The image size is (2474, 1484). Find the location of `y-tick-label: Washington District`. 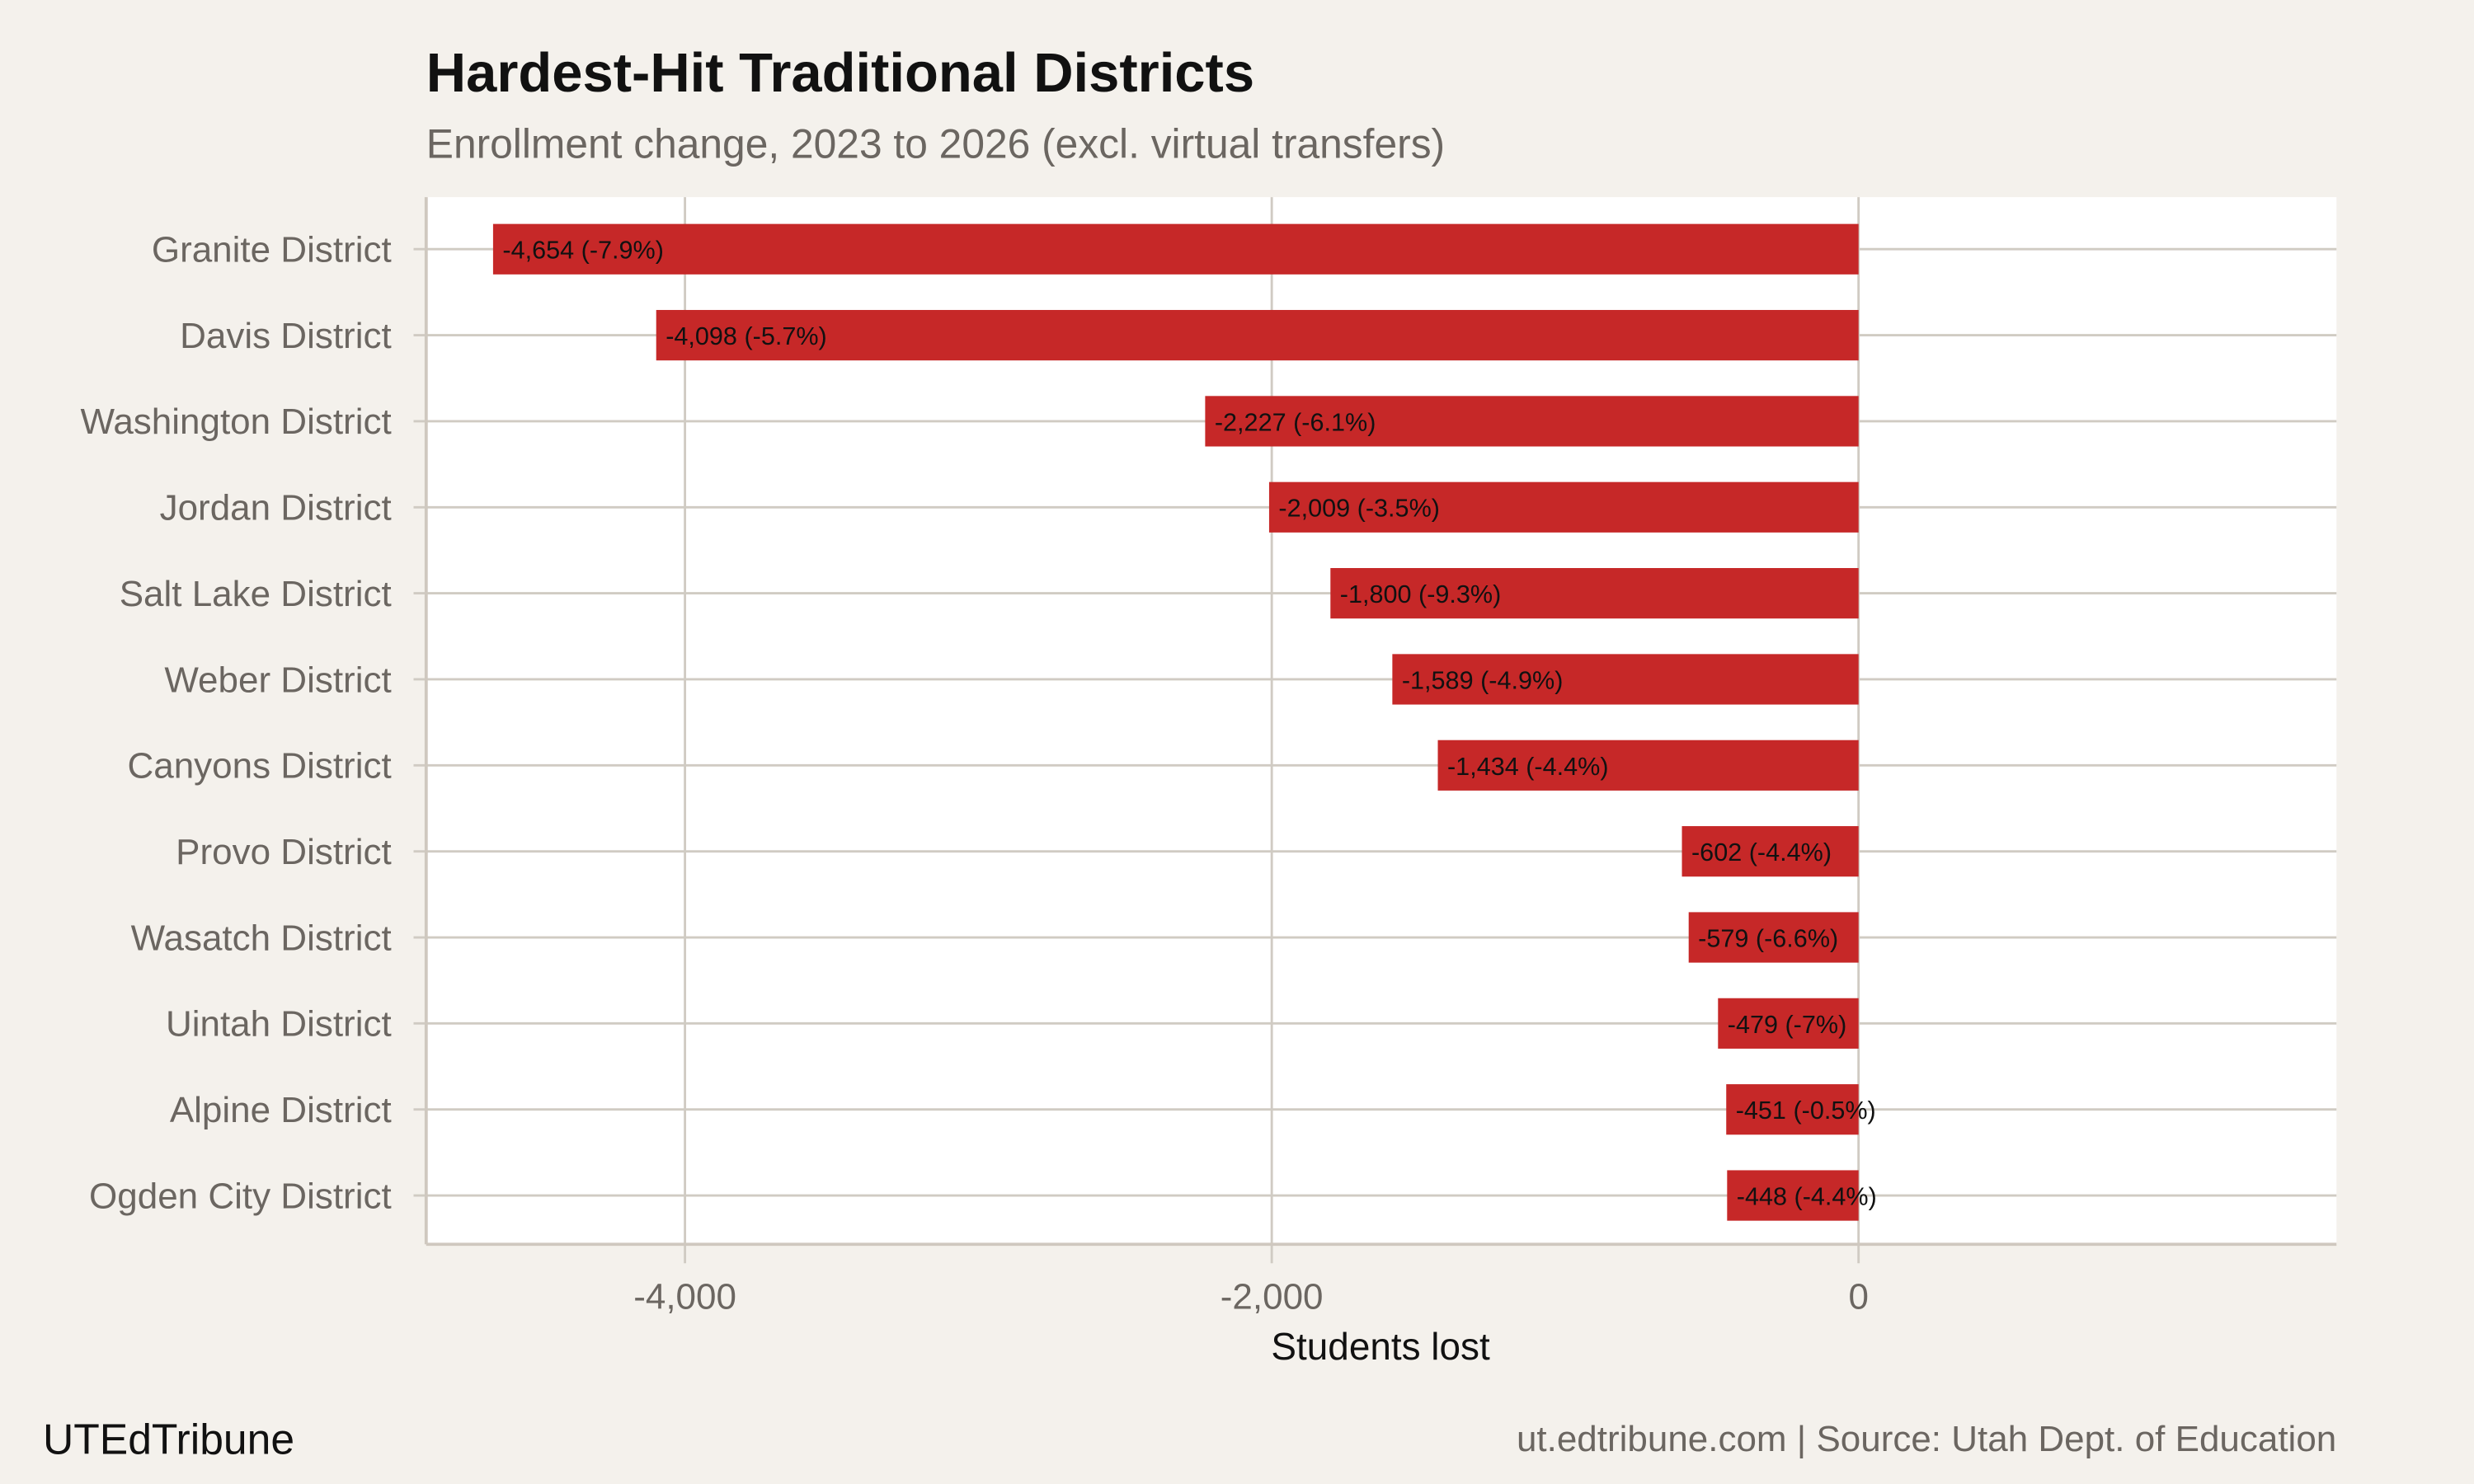

y-tick-label: Washington District is located at coordinates (235, 422).